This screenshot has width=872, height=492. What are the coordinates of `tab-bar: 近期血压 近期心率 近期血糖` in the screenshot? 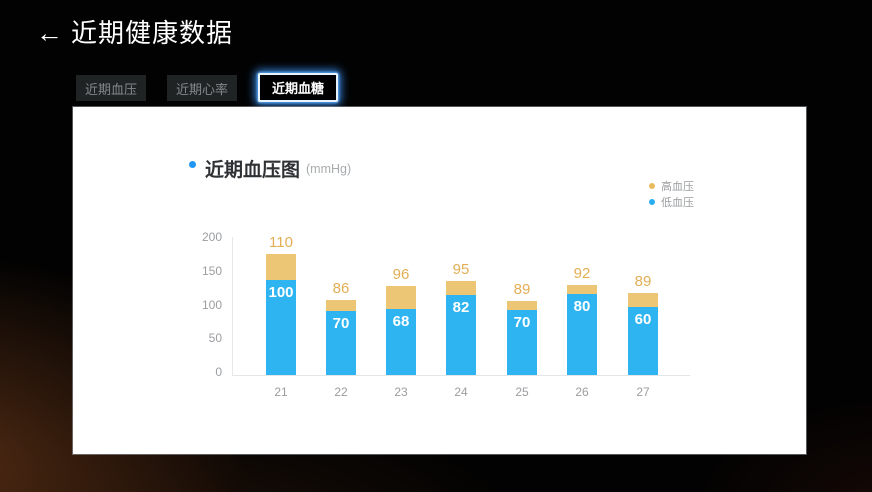 It's located at (207, 87).